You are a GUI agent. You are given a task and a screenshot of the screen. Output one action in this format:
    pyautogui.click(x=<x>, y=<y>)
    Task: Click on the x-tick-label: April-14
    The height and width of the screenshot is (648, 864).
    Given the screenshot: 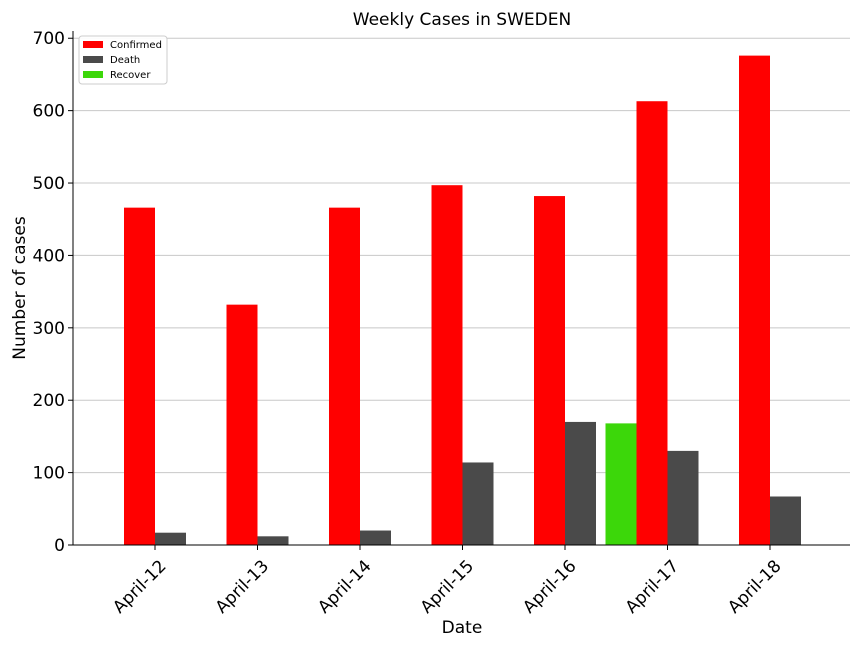 What is the action you would take?
    pyautogui.click(x=344, y=586)
    